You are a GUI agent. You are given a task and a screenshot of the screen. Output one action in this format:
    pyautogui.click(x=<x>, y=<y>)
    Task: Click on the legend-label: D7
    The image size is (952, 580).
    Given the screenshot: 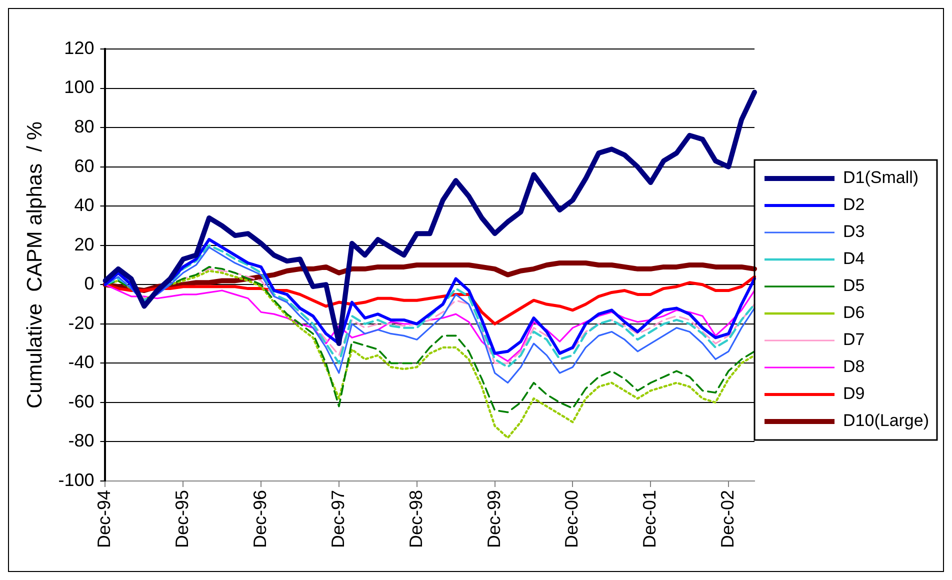 What is the action you would take?
    pyautogui.click(x=854, y=340)
    